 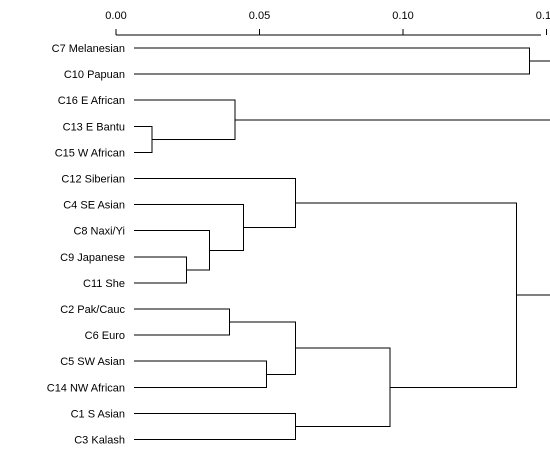 I want to click on leaf-label: C4 SE Asian, so click(x=94, y=206).